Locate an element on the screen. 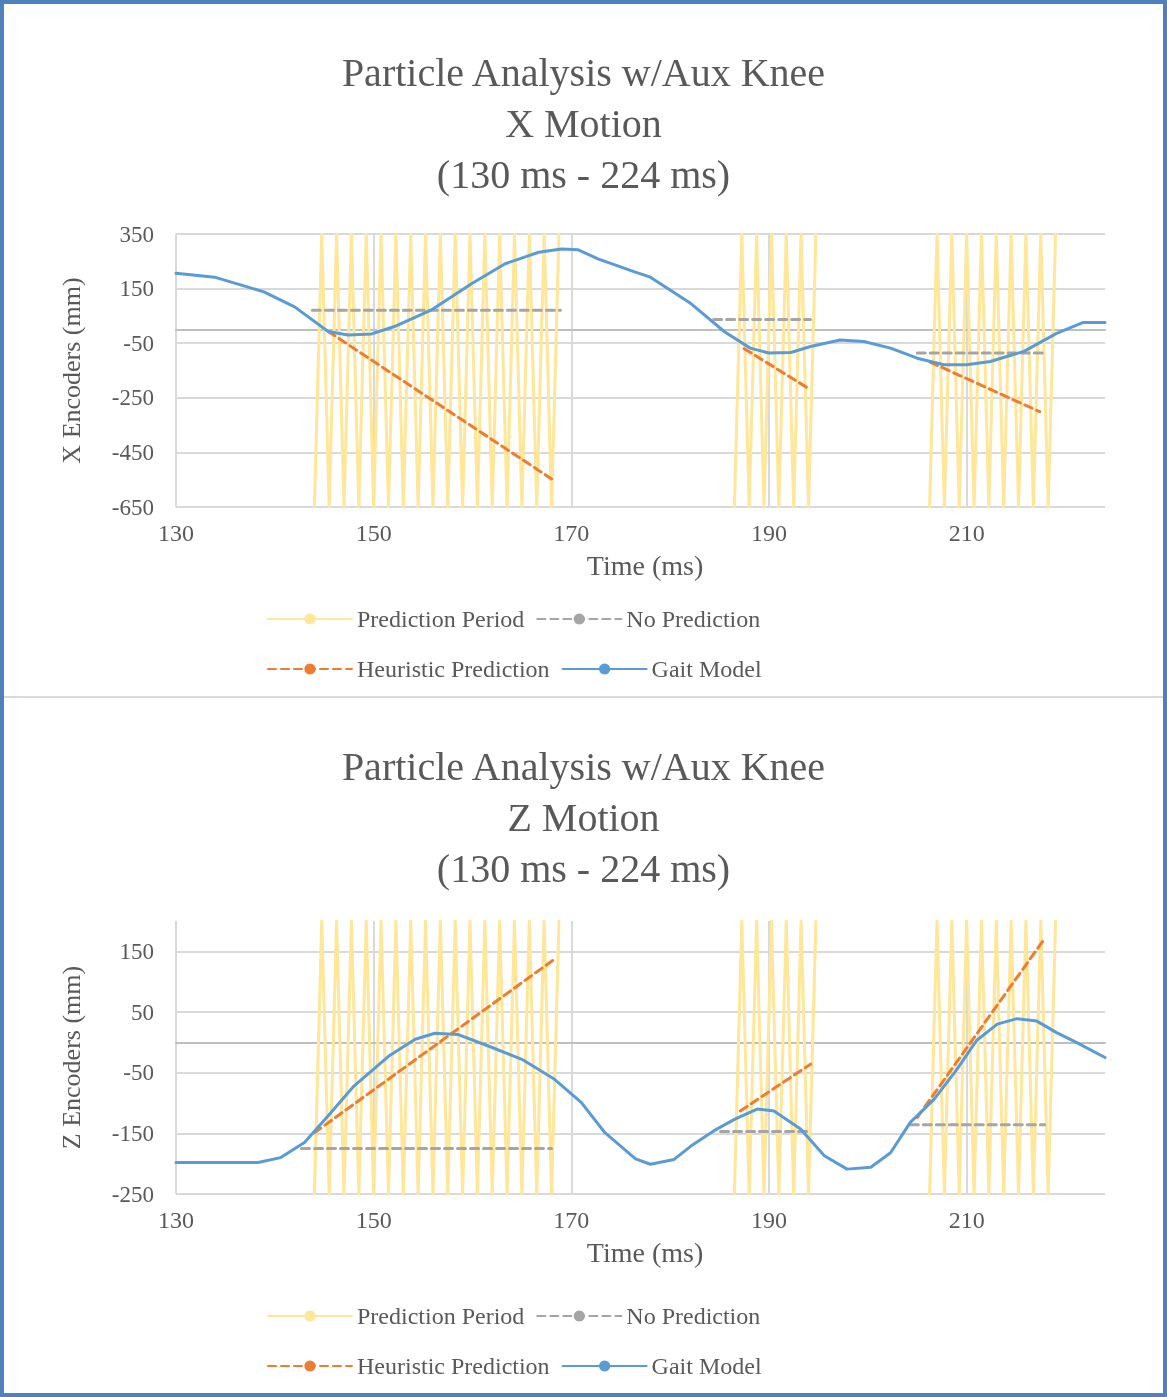 This screenshot has width=1167, height=1397. y-axis-title: Z Encoders (mm) is located at coordinates (71, 1057).